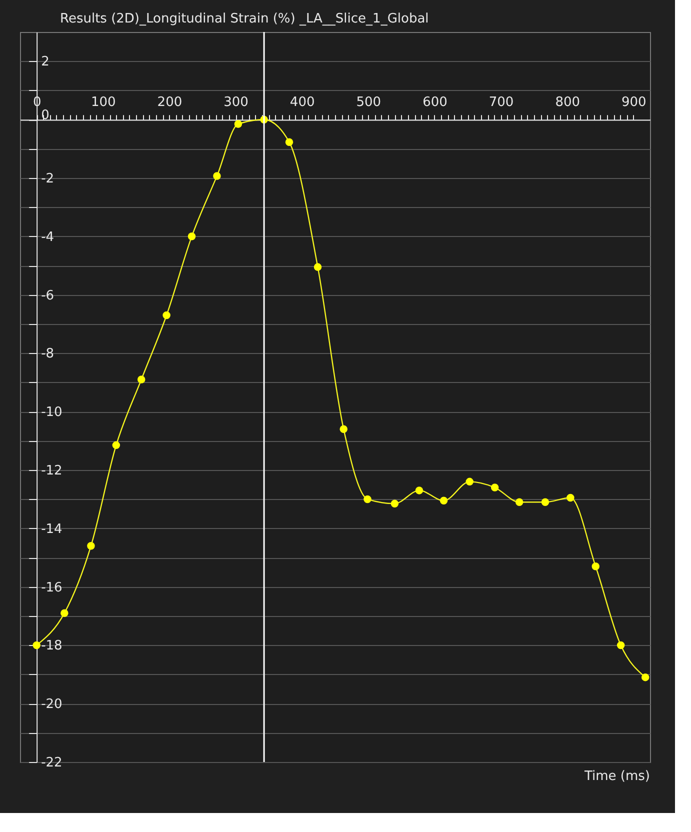 The image size is (691, 832). I want to click on y-tick-label: -6, so click(47, 296).